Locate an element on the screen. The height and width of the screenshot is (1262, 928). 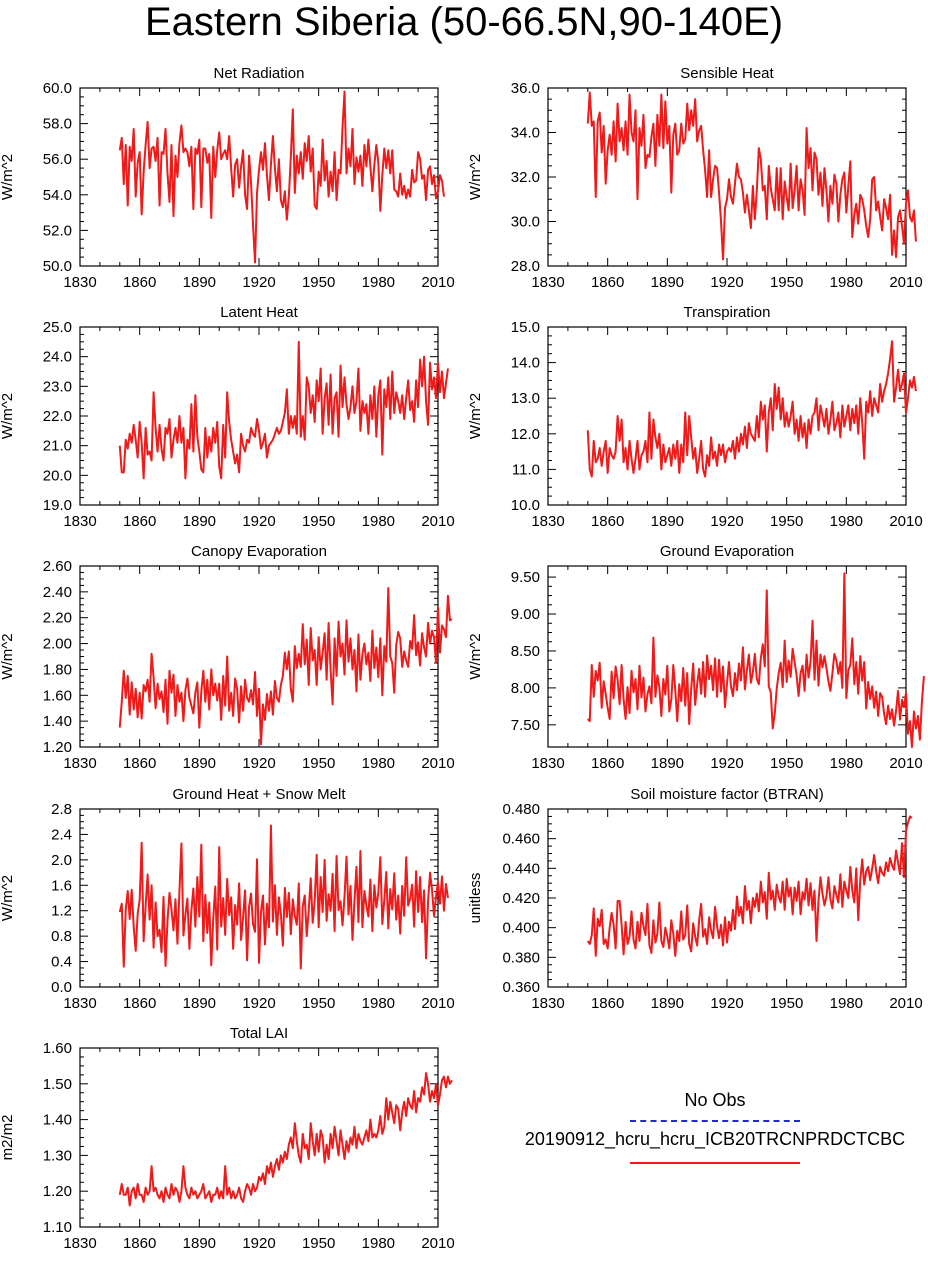
chart-title: Ground Heat + Snow Melt is located at coordinates (259, 794).